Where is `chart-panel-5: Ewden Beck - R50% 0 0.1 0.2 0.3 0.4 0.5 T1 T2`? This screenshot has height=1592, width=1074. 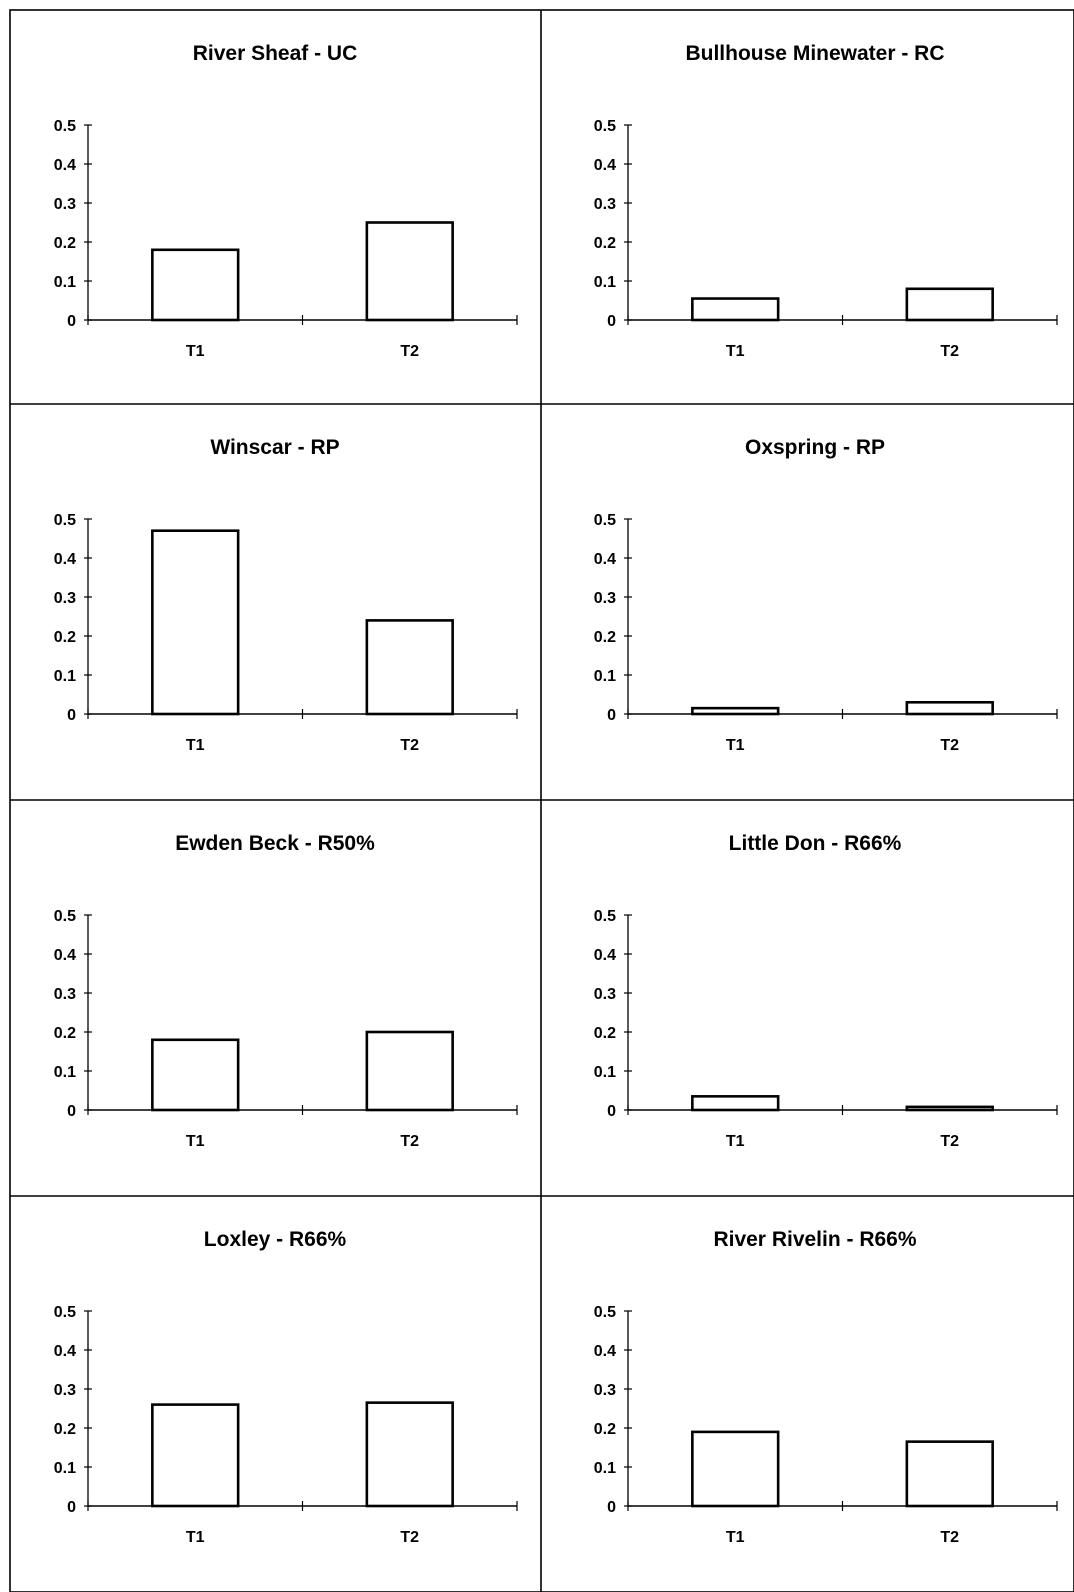 chart-panel-5: Ewden Beck - R50% 0 0.1 0.2 0.3 0.4 0.5 T1 T2 is located at coordinates (286, 991).